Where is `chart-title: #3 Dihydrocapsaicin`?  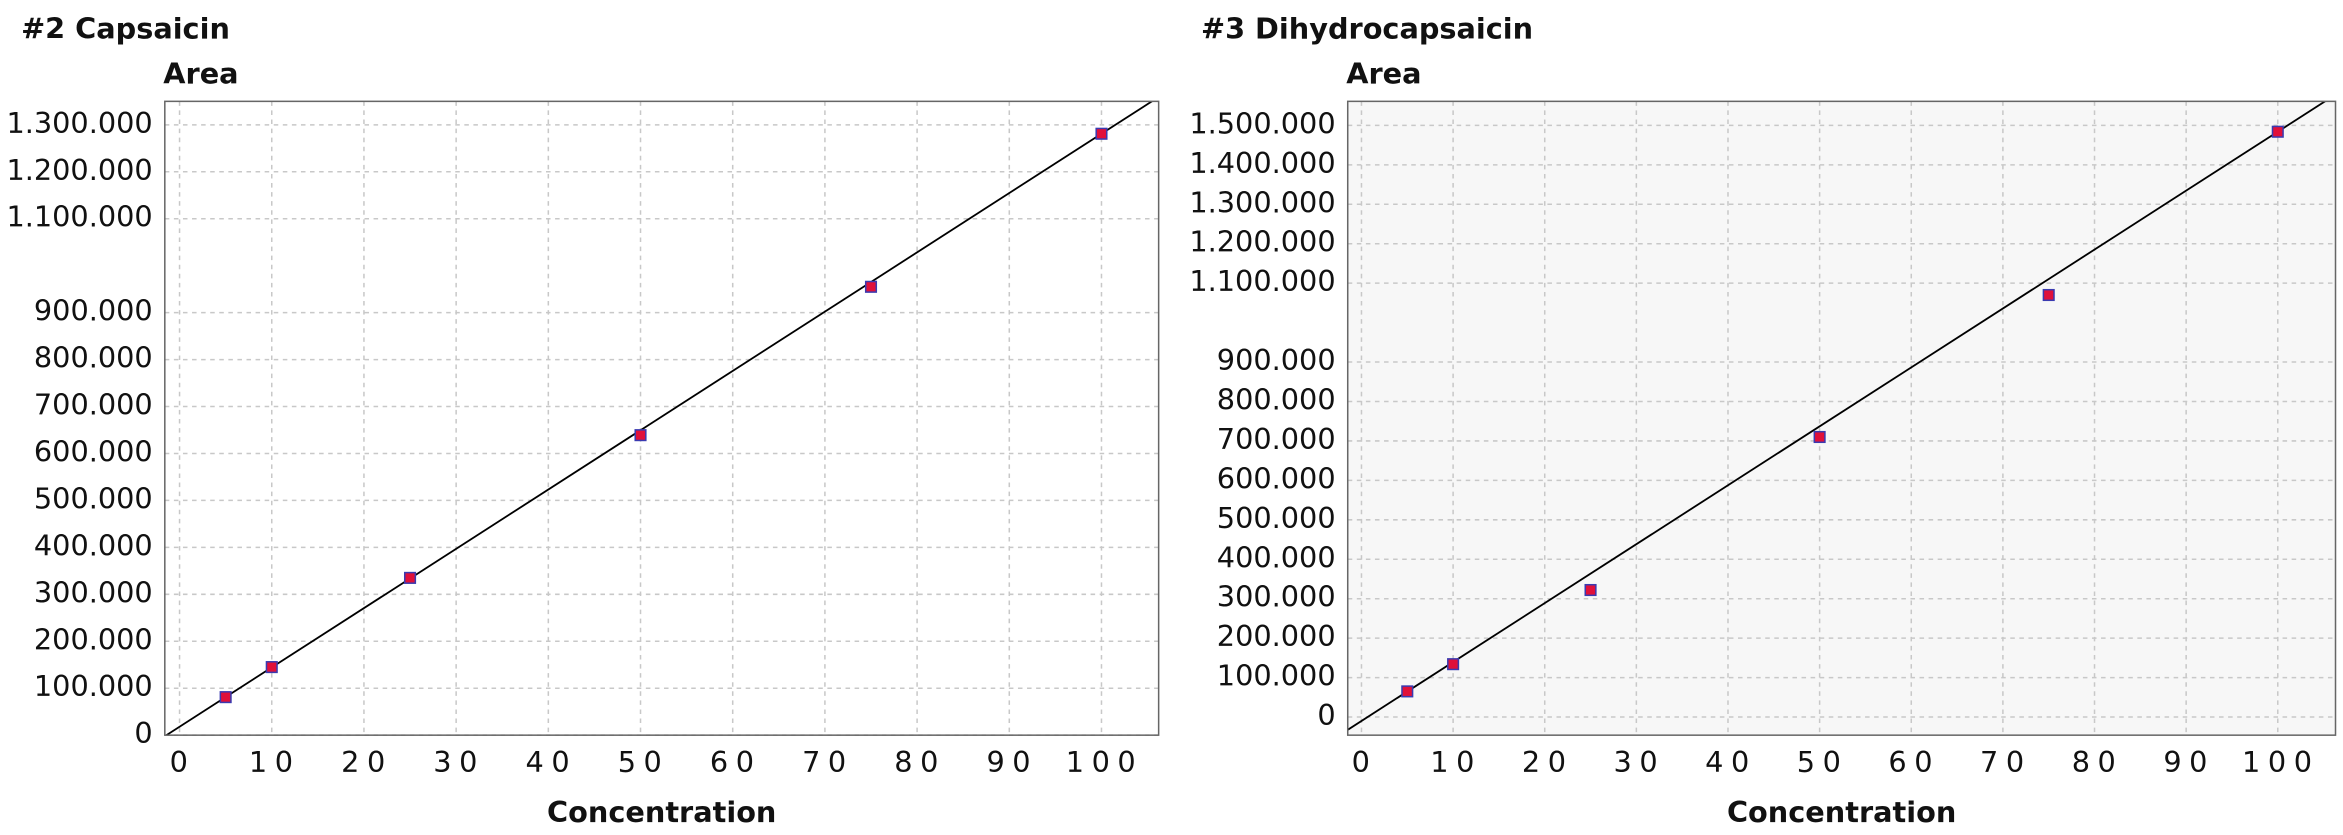 chart-title: #3 Dihydrocapsaicin is located at coordinates (1367, 28).